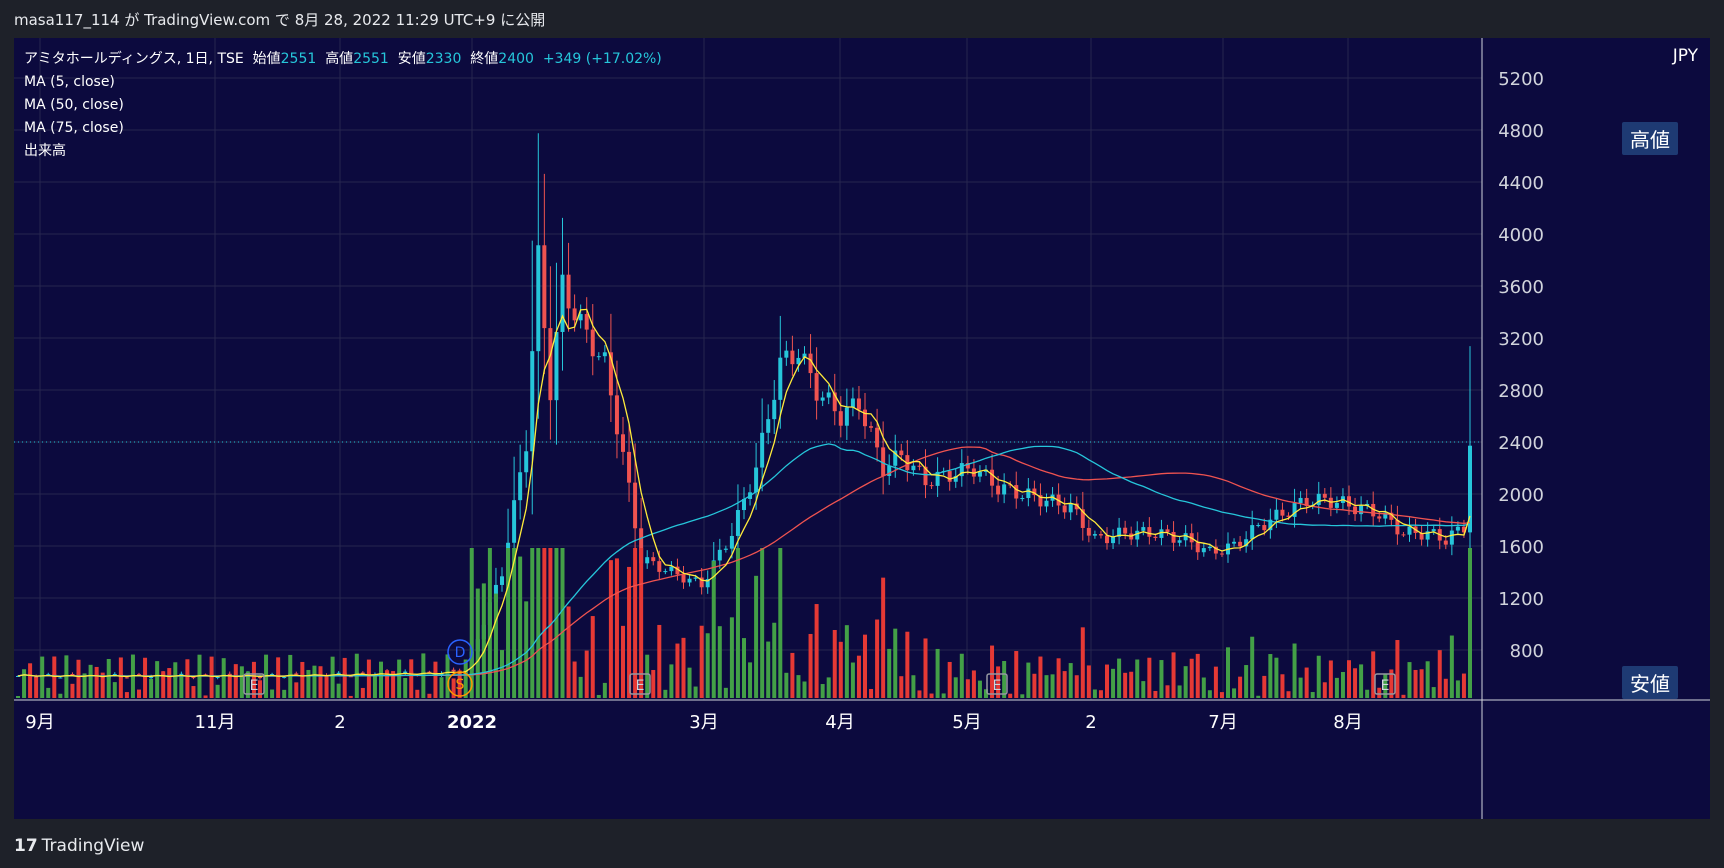 The width and height of the screenshot is (1724, 868). I want to click on low-tag: 安値, so click(1650, 682).